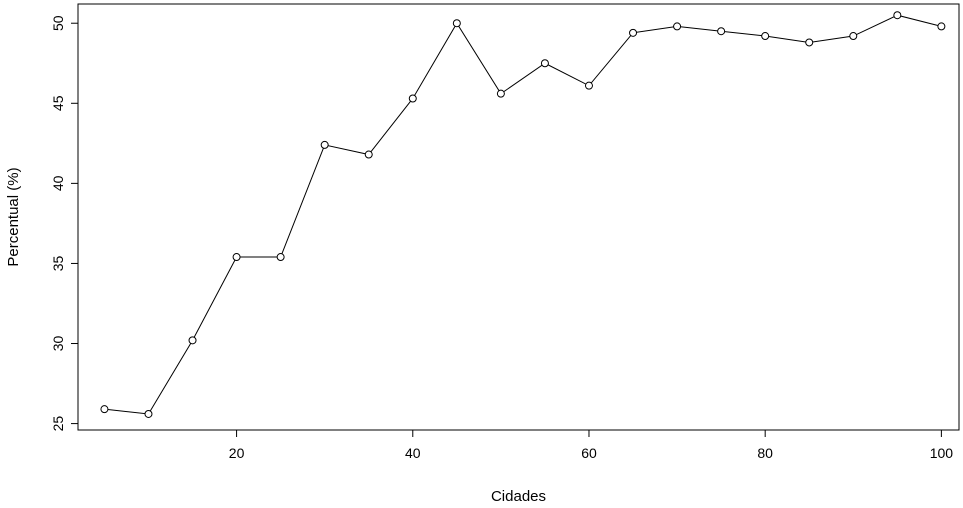 This screenshot has width=963, height=508. I want to click on y-tick-label: 40, so click(58, 183).